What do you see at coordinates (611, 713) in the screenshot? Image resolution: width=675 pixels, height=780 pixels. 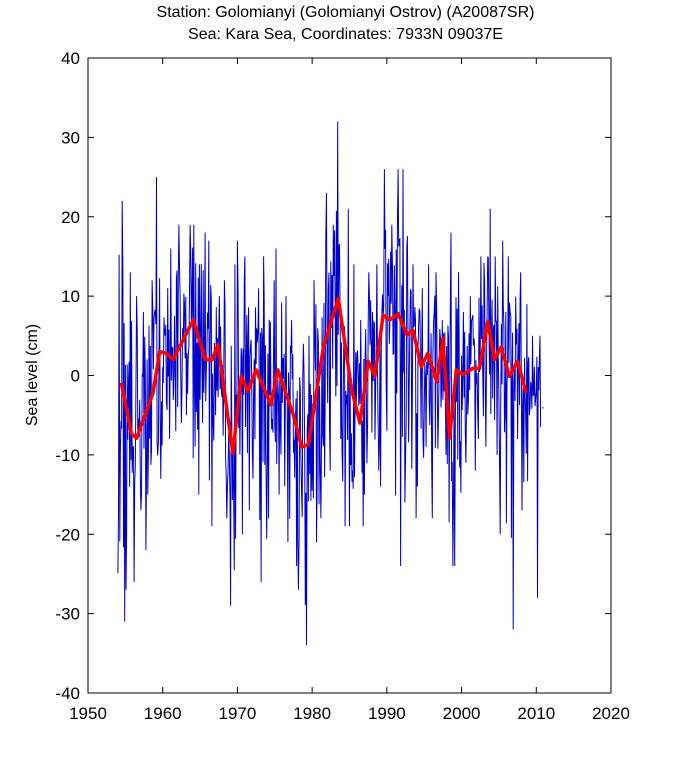 I see `x-tick-label: 2020` at bounding box center [611, 713].